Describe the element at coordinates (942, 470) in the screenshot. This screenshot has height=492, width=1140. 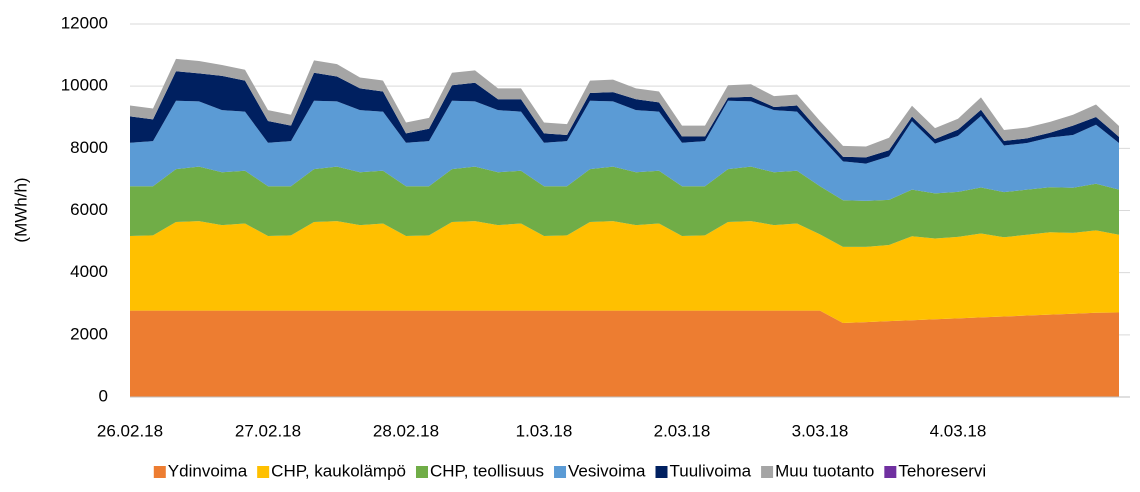
I see `legend-label: Tehoreservi` at that location.